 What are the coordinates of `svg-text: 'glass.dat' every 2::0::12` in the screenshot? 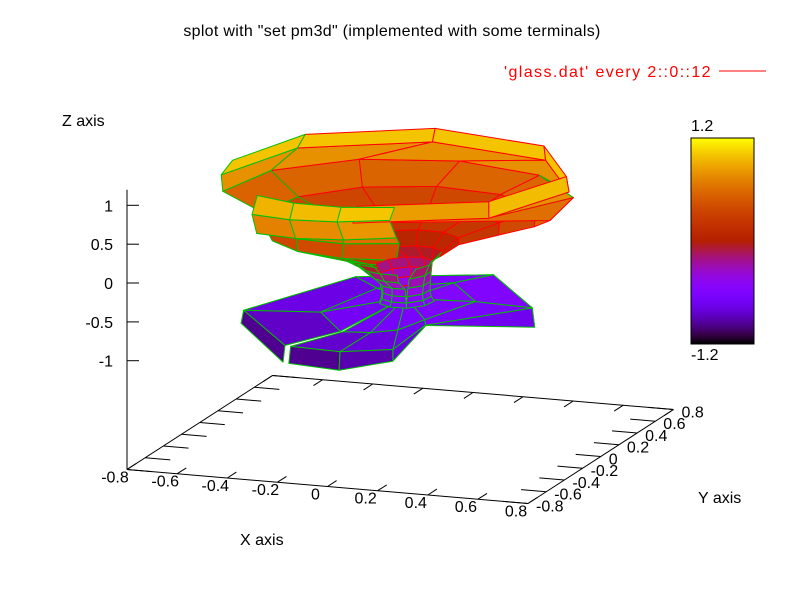 It's located at (608, 72).